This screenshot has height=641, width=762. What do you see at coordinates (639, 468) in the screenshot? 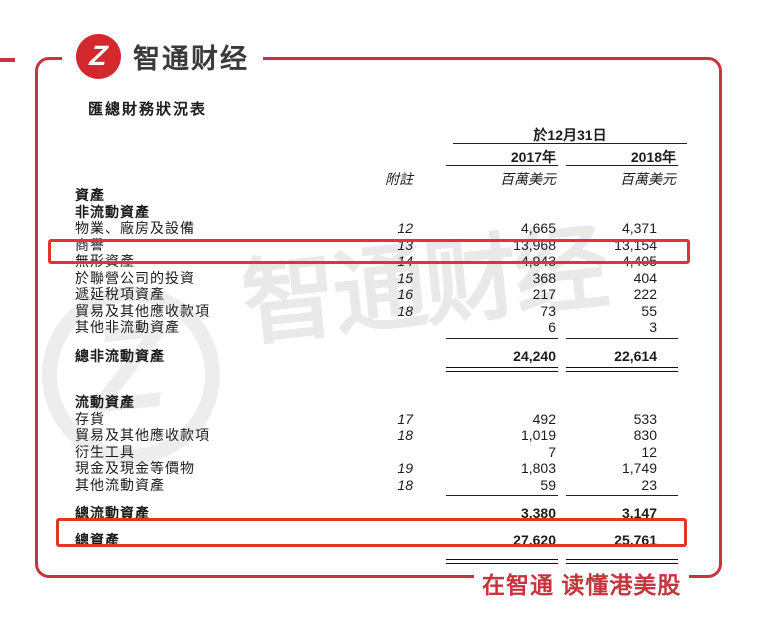
I see `row-value-2018: 1,749` at bounding box center [639, 468].